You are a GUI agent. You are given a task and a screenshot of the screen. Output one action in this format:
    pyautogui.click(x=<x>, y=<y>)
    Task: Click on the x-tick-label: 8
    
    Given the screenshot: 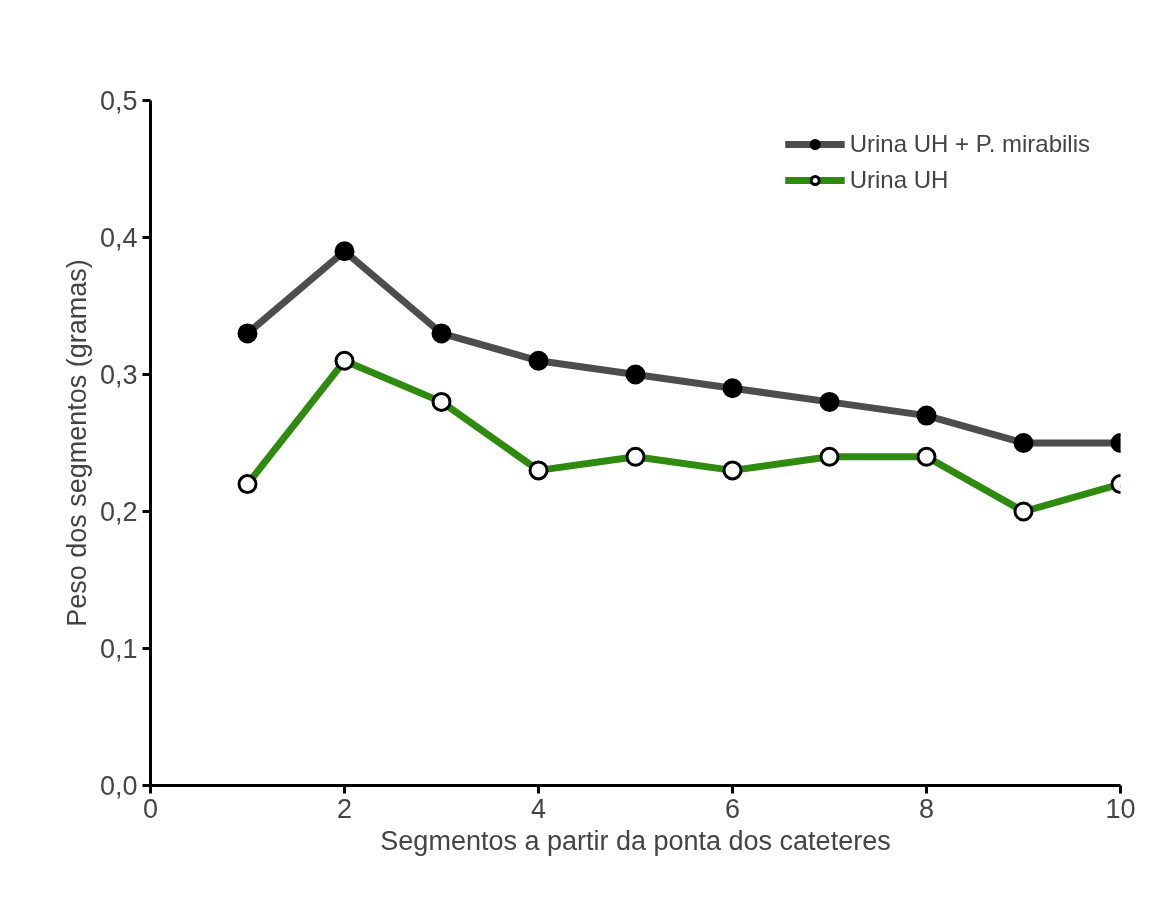 What is the action you would take?
    pyautogui.click(x=926, y=808)
    